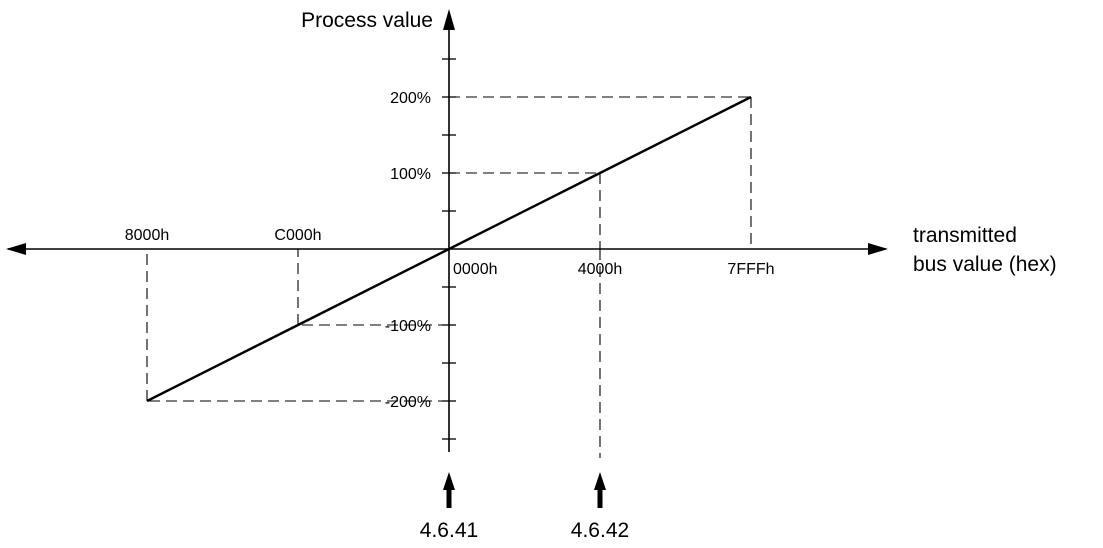  I want to click on x-tick-labels: 8000h C000h 0000h 4000h 7FFFh, so click(450, 252).